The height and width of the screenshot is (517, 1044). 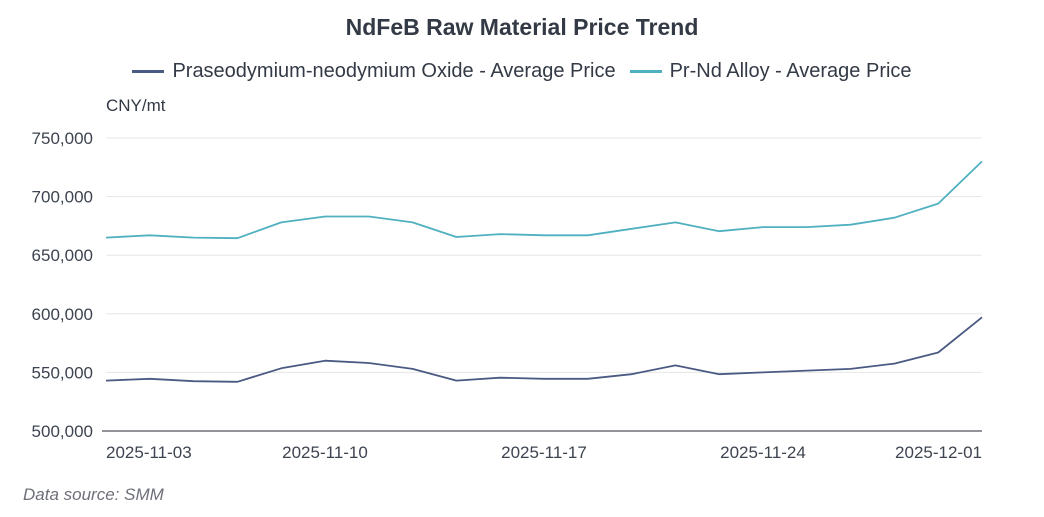 What do you see at coordinates (544, 349) in the screenshot?
I see `series-line-oxide` at bounding box center [544, 349].